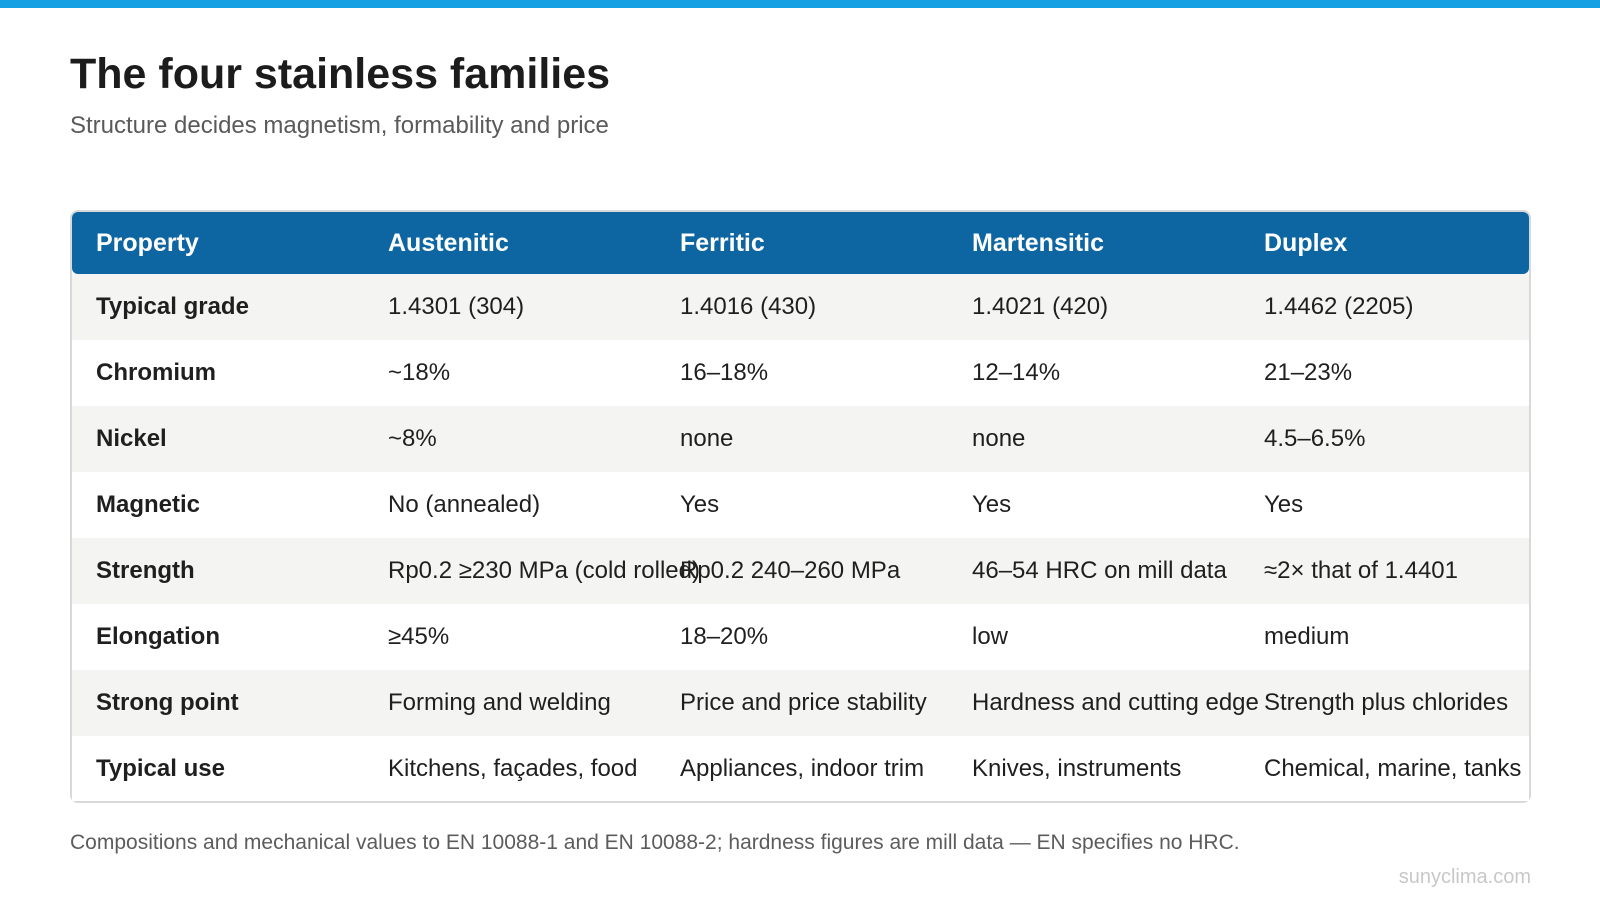 The image size is (1600, 920). Describe the element at coordinates (167, 702) in the screenshot. I see `row-label-strong-point: Strong point` at that location.